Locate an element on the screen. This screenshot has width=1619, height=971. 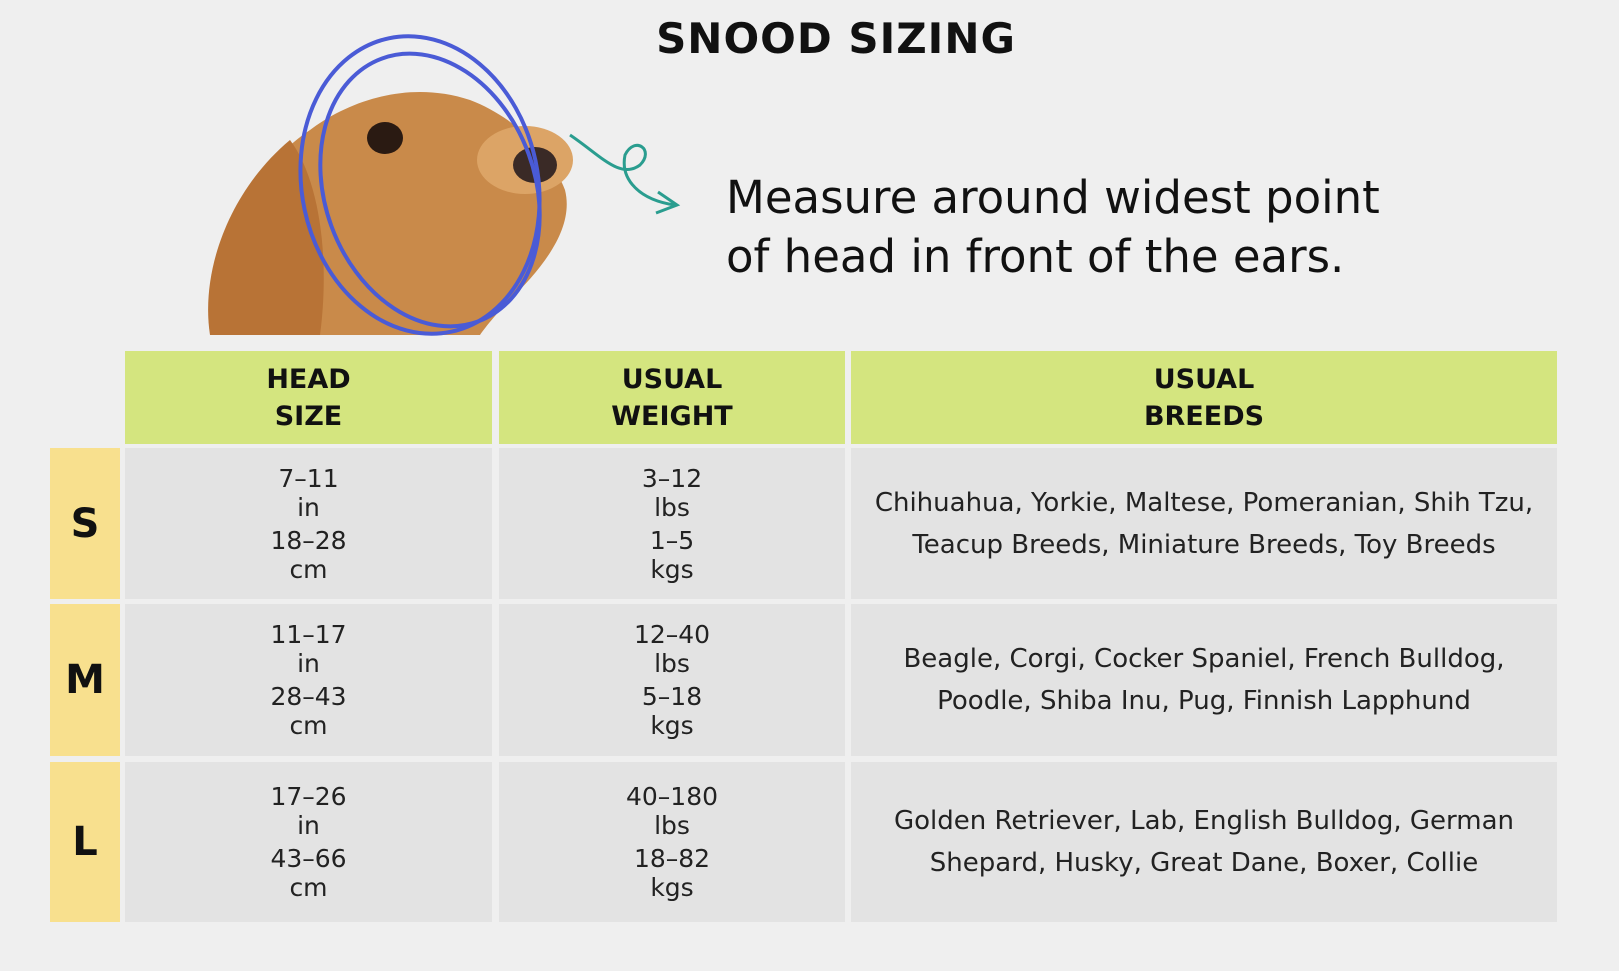
value-group: 40–180 lbs is located at coordinates (672, 811).